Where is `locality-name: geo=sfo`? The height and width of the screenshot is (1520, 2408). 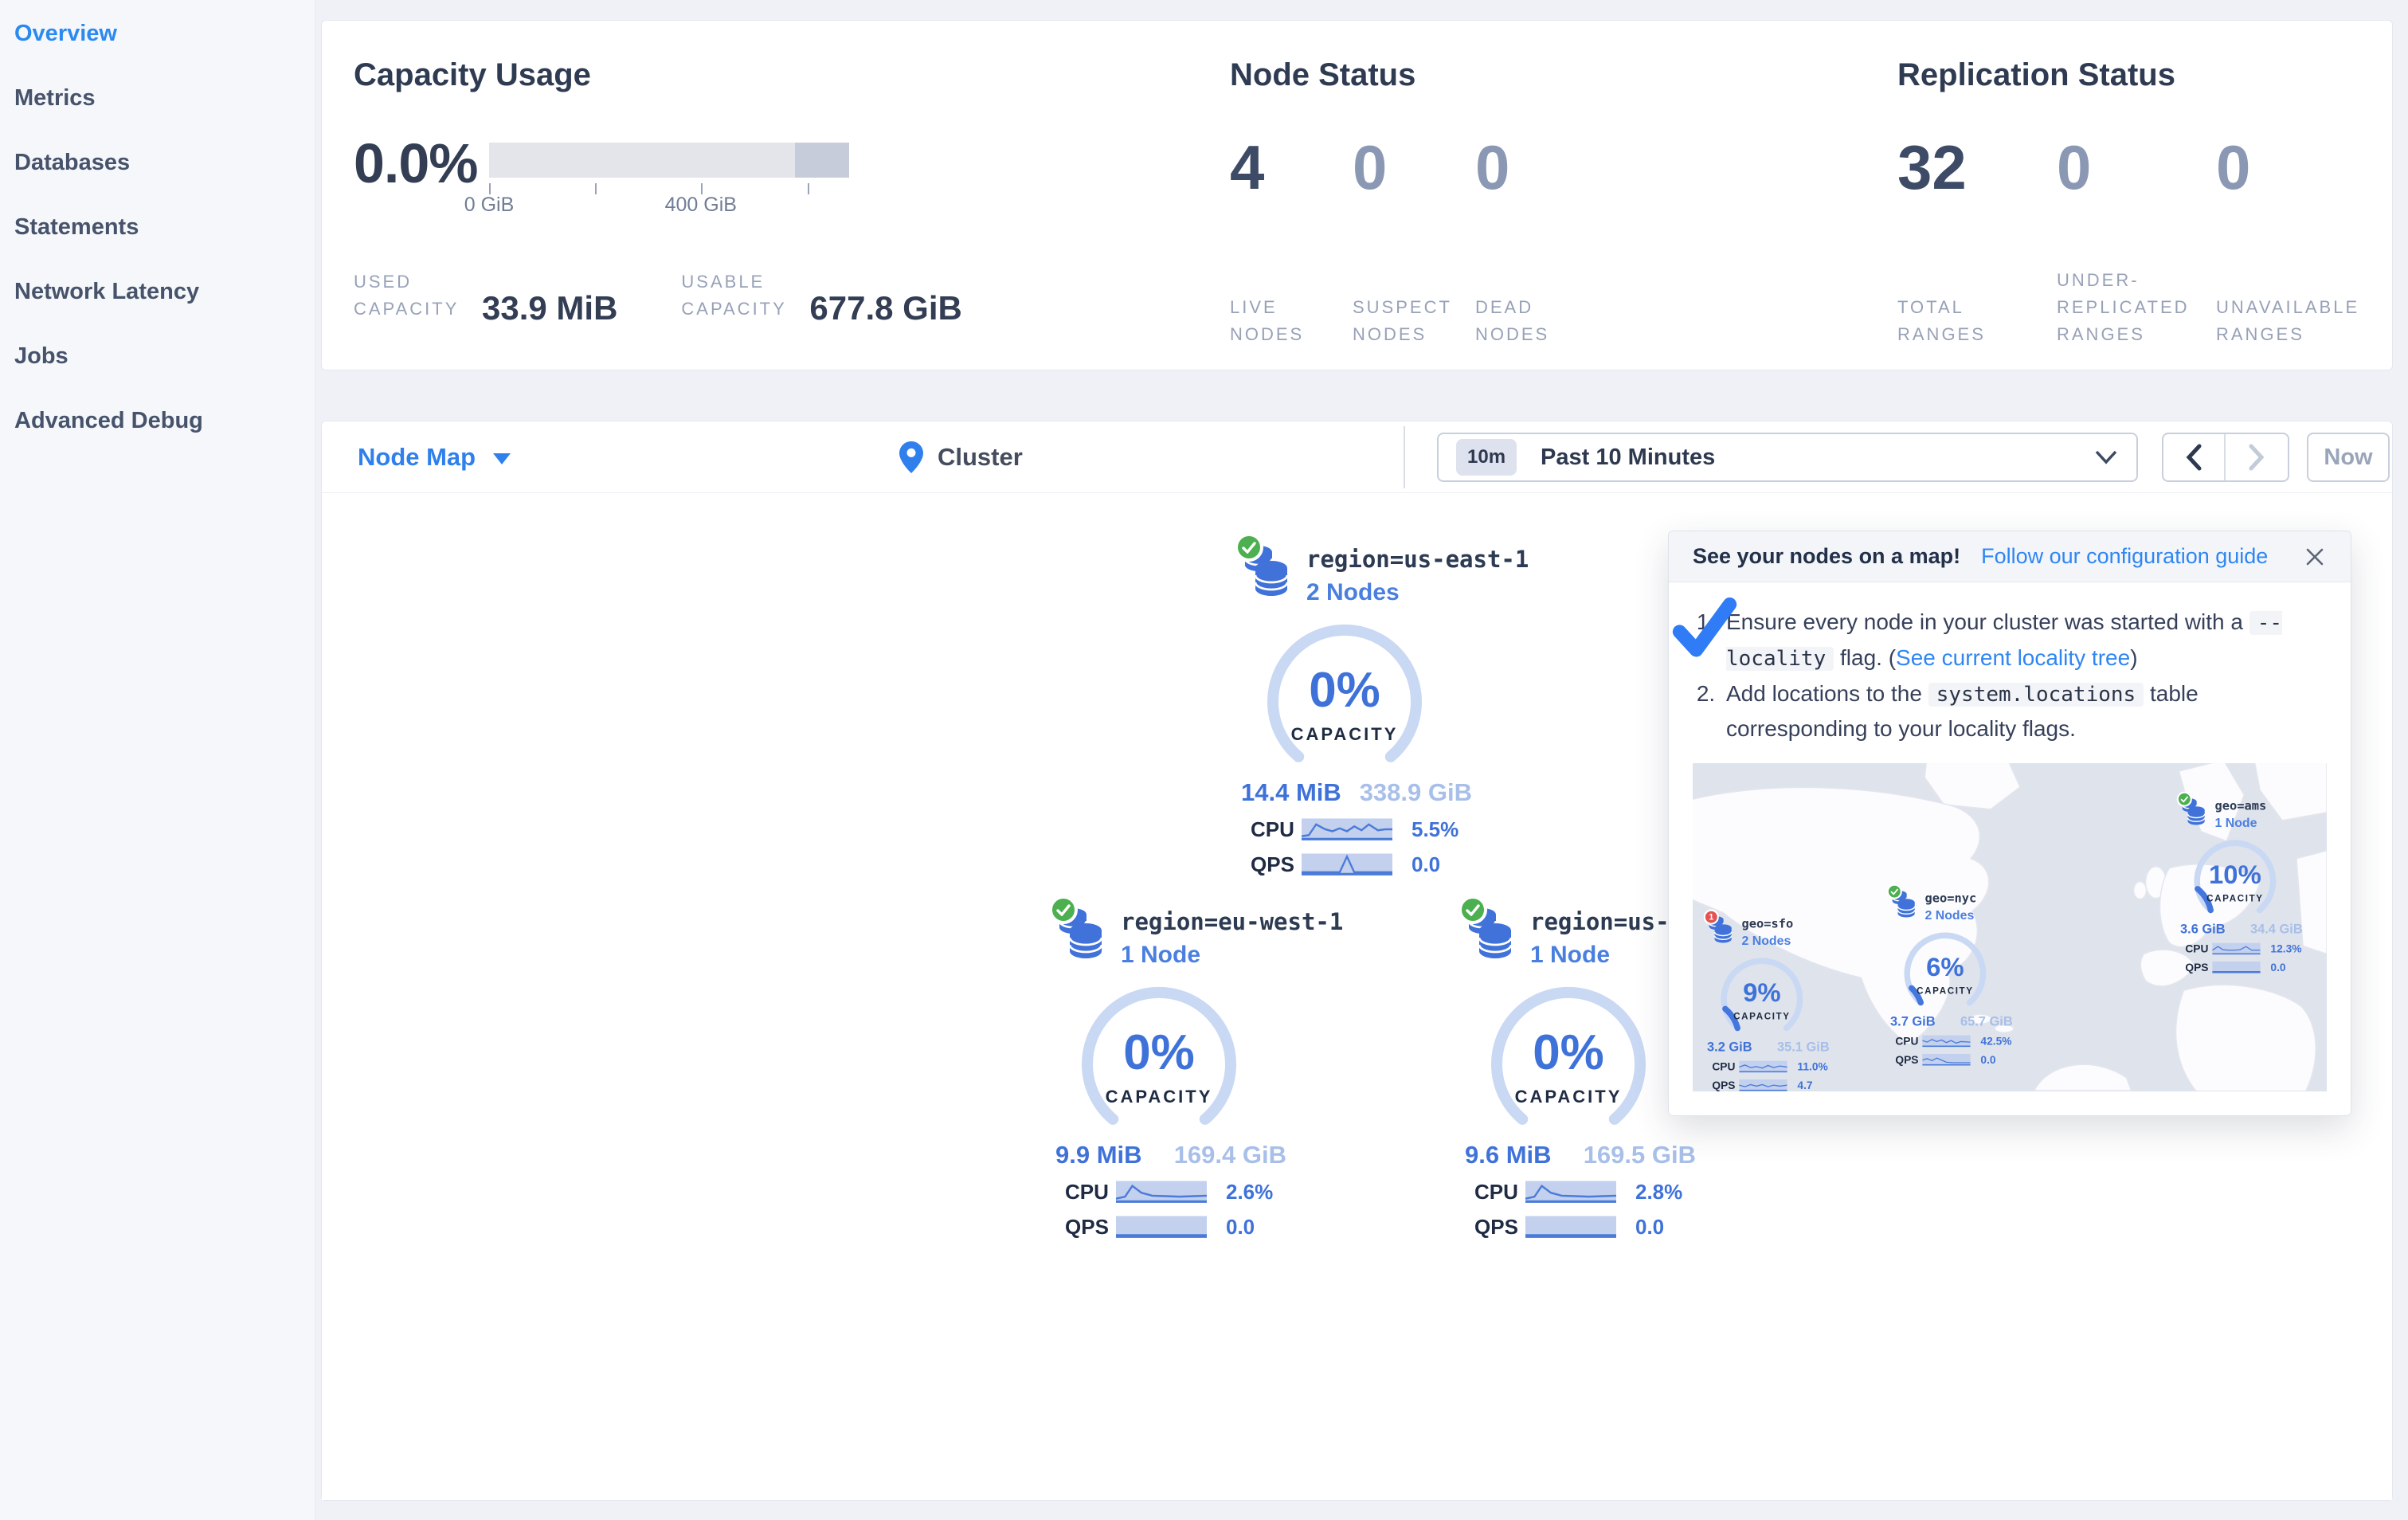 locality-name: geo=sfo is located at coordinates (1768, 923).